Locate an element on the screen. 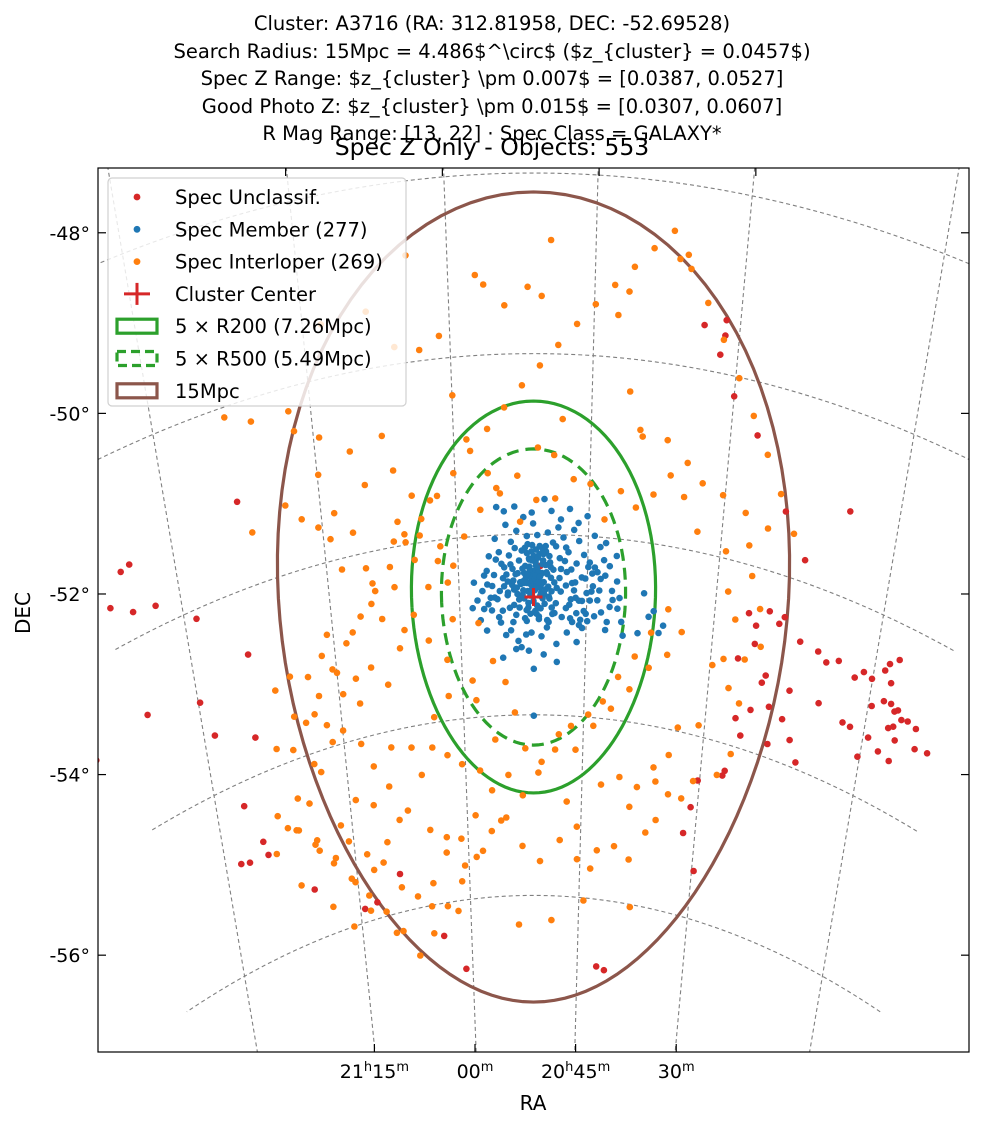 This screenshot has height=1127, width=984. dec-grid-line is located at coordinates (533, 773).